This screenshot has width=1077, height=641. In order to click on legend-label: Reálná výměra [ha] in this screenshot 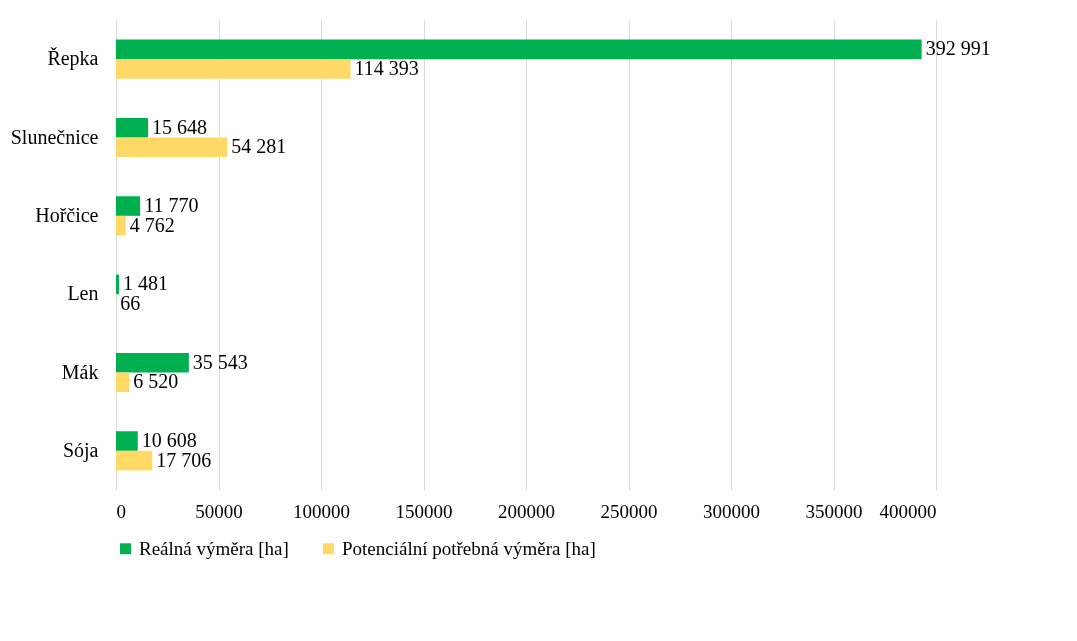, I will do `click(214, 548)`.